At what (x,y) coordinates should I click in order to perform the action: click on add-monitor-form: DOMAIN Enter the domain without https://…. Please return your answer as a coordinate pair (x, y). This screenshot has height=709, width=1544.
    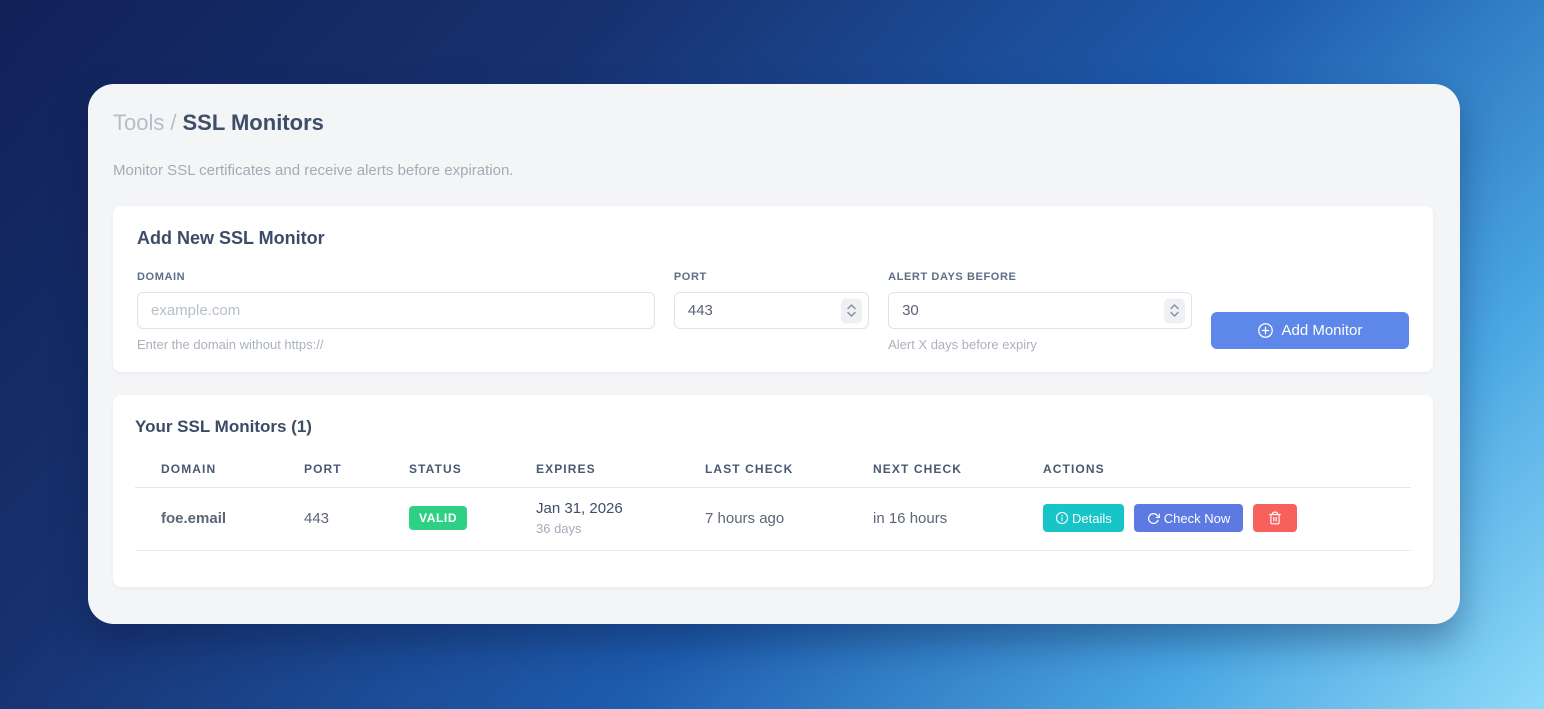
    Looking at the image, I should click on (773, 311).